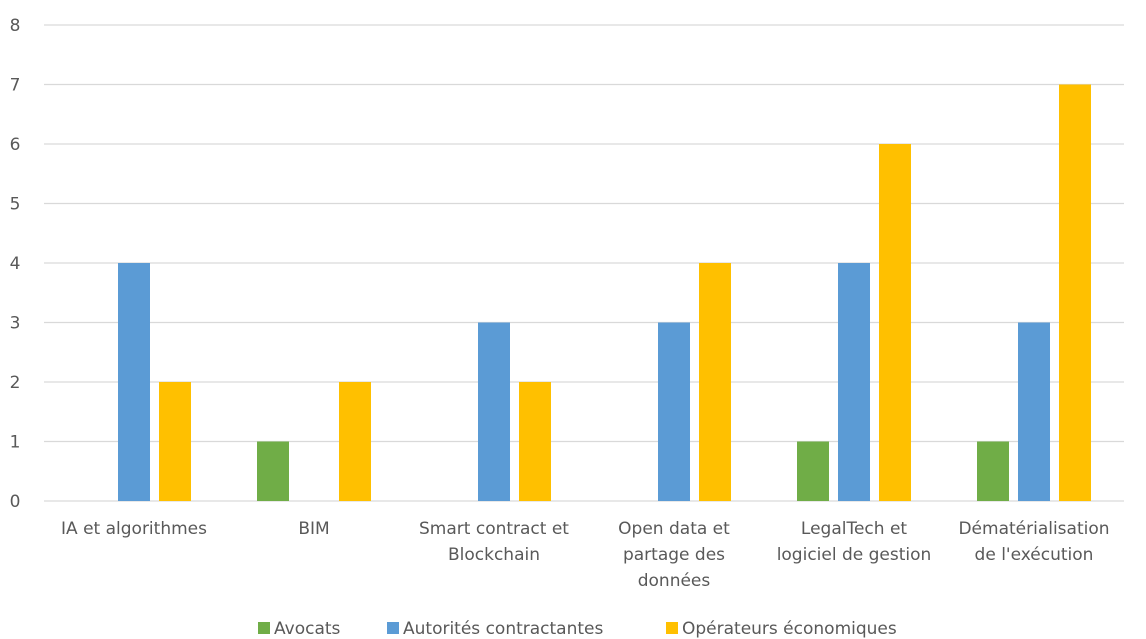 The height and width of the screenshot is (639, 1146). What do you see at coordinates (1033, 529) in the screenshot?
I see `x-category-label: Dématérialisation` at bounding box center [1033, 529].